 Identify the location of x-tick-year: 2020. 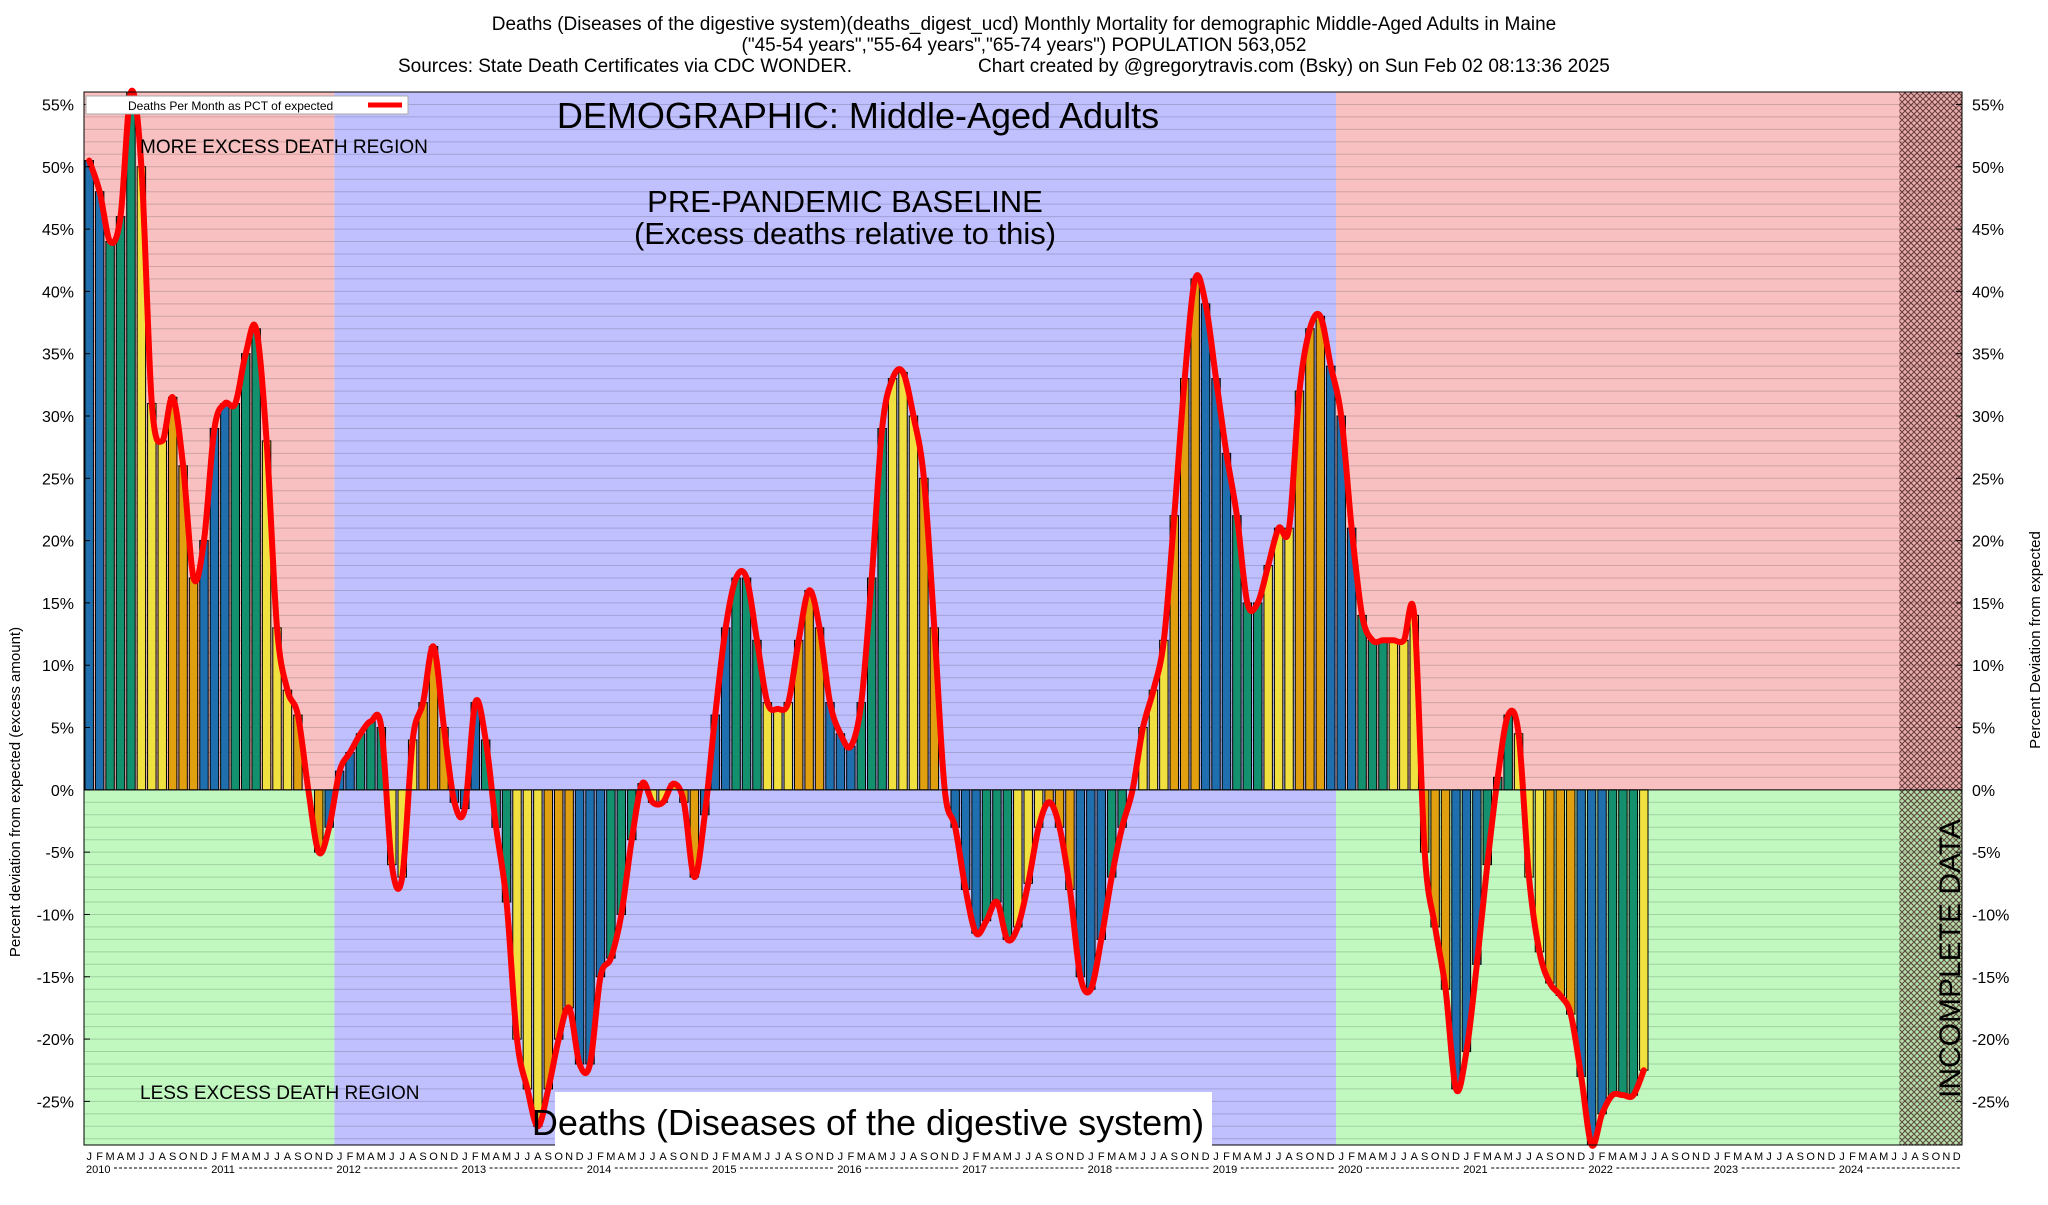
(1350, 1170).